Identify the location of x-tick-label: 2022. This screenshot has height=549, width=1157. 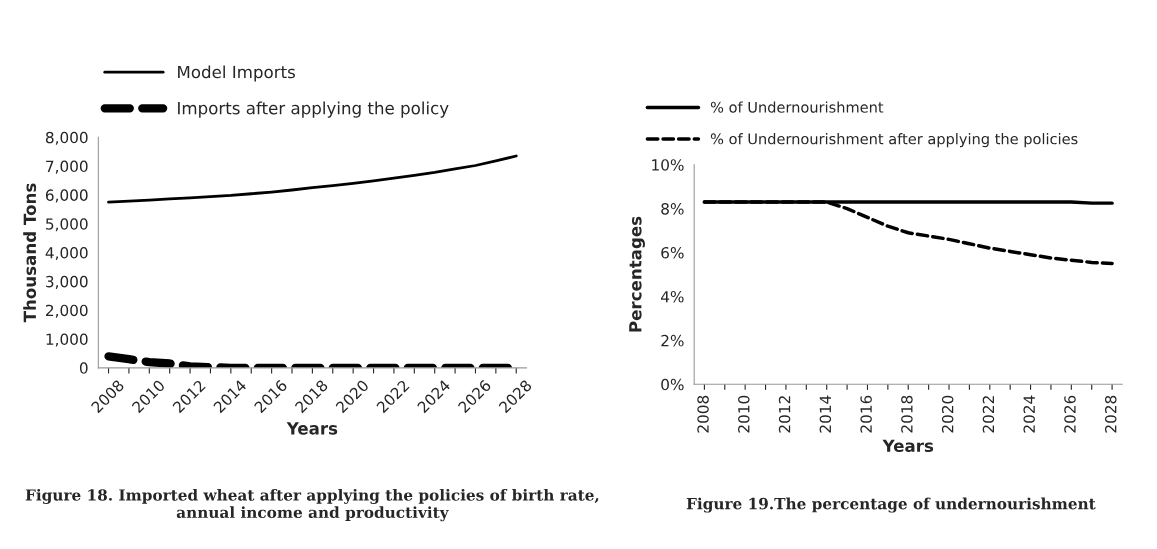
(988, 414).